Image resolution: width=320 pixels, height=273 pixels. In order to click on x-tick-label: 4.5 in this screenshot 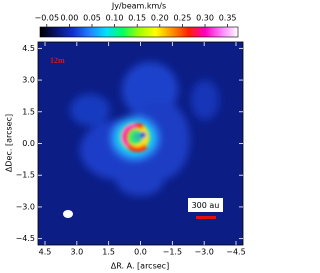, I will do `click(45, 252)`.